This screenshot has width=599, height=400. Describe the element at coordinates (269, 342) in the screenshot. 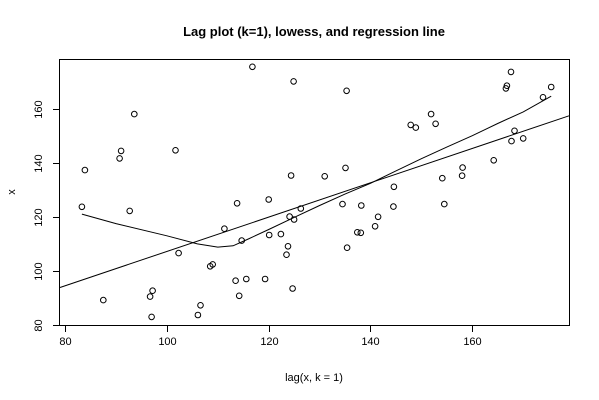

I see `x-tick-label: 120` at that location.